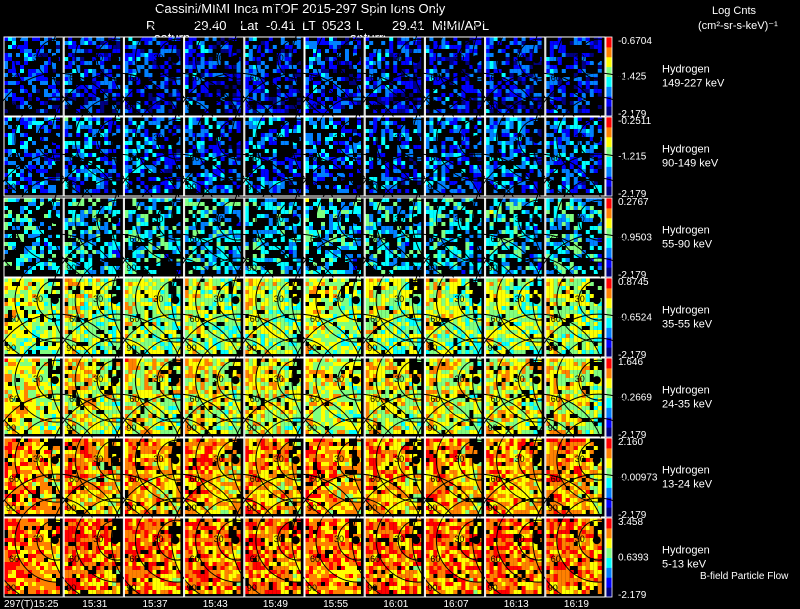 This screenshot has height=609, width=800. I want to click on colorbar-mid-label: 0.6393, so click(633, 558).